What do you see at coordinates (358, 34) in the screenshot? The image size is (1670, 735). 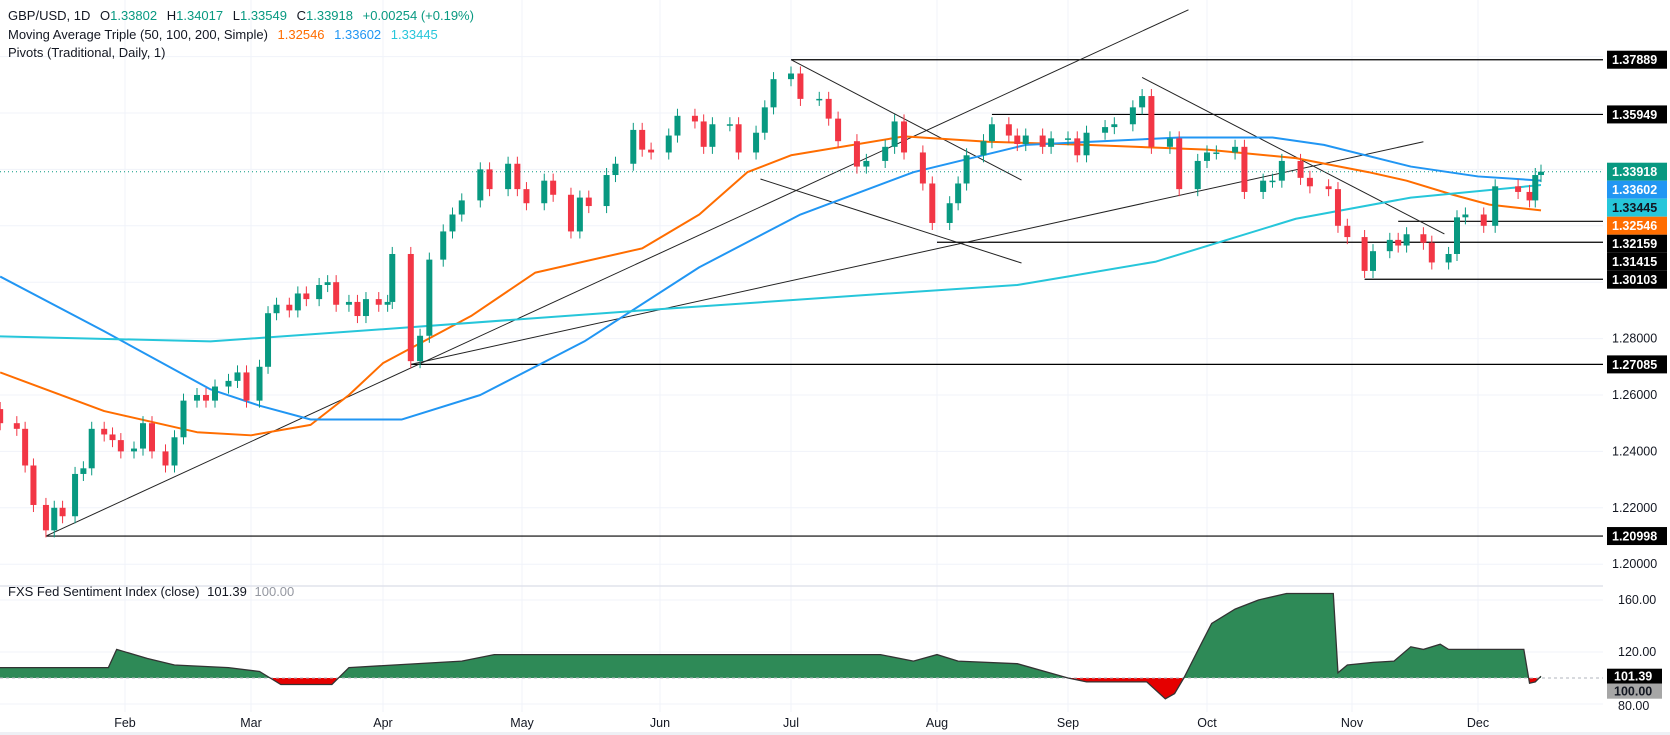 I see `ma100-value: 1.33602` at bounding box center [358, 34].